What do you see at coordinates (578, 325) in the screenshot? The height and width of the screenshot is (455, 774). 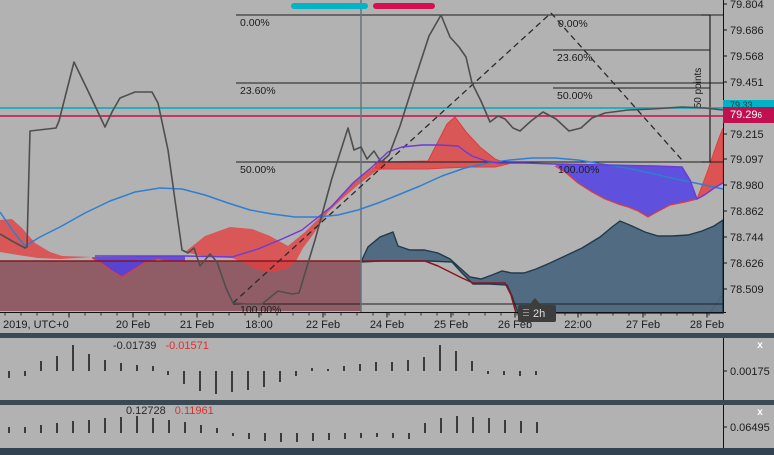 I see `time-label: 22:00` at bounding box center [578, 325].